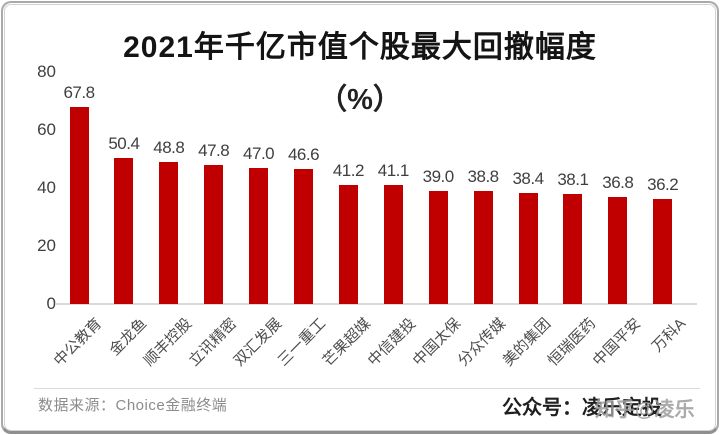  Describe the element at coordinates (360, 100) in the screenshot. I see `chart-subtitle-percent: （%）` at that location.